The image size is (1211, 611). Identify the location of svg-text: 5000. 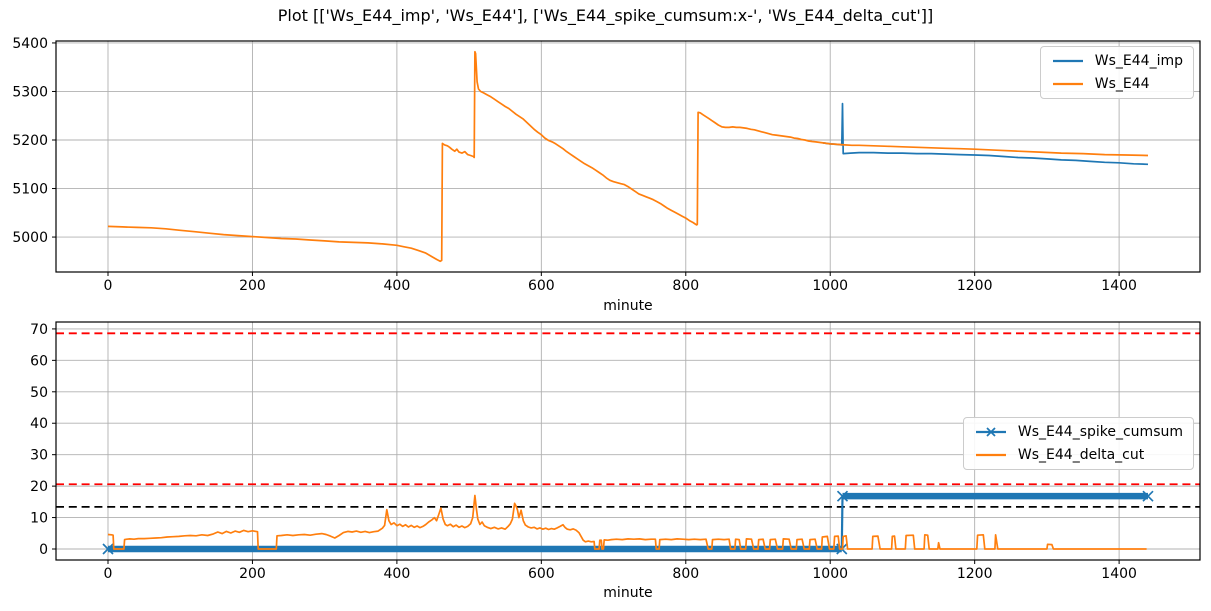
(30, 238).